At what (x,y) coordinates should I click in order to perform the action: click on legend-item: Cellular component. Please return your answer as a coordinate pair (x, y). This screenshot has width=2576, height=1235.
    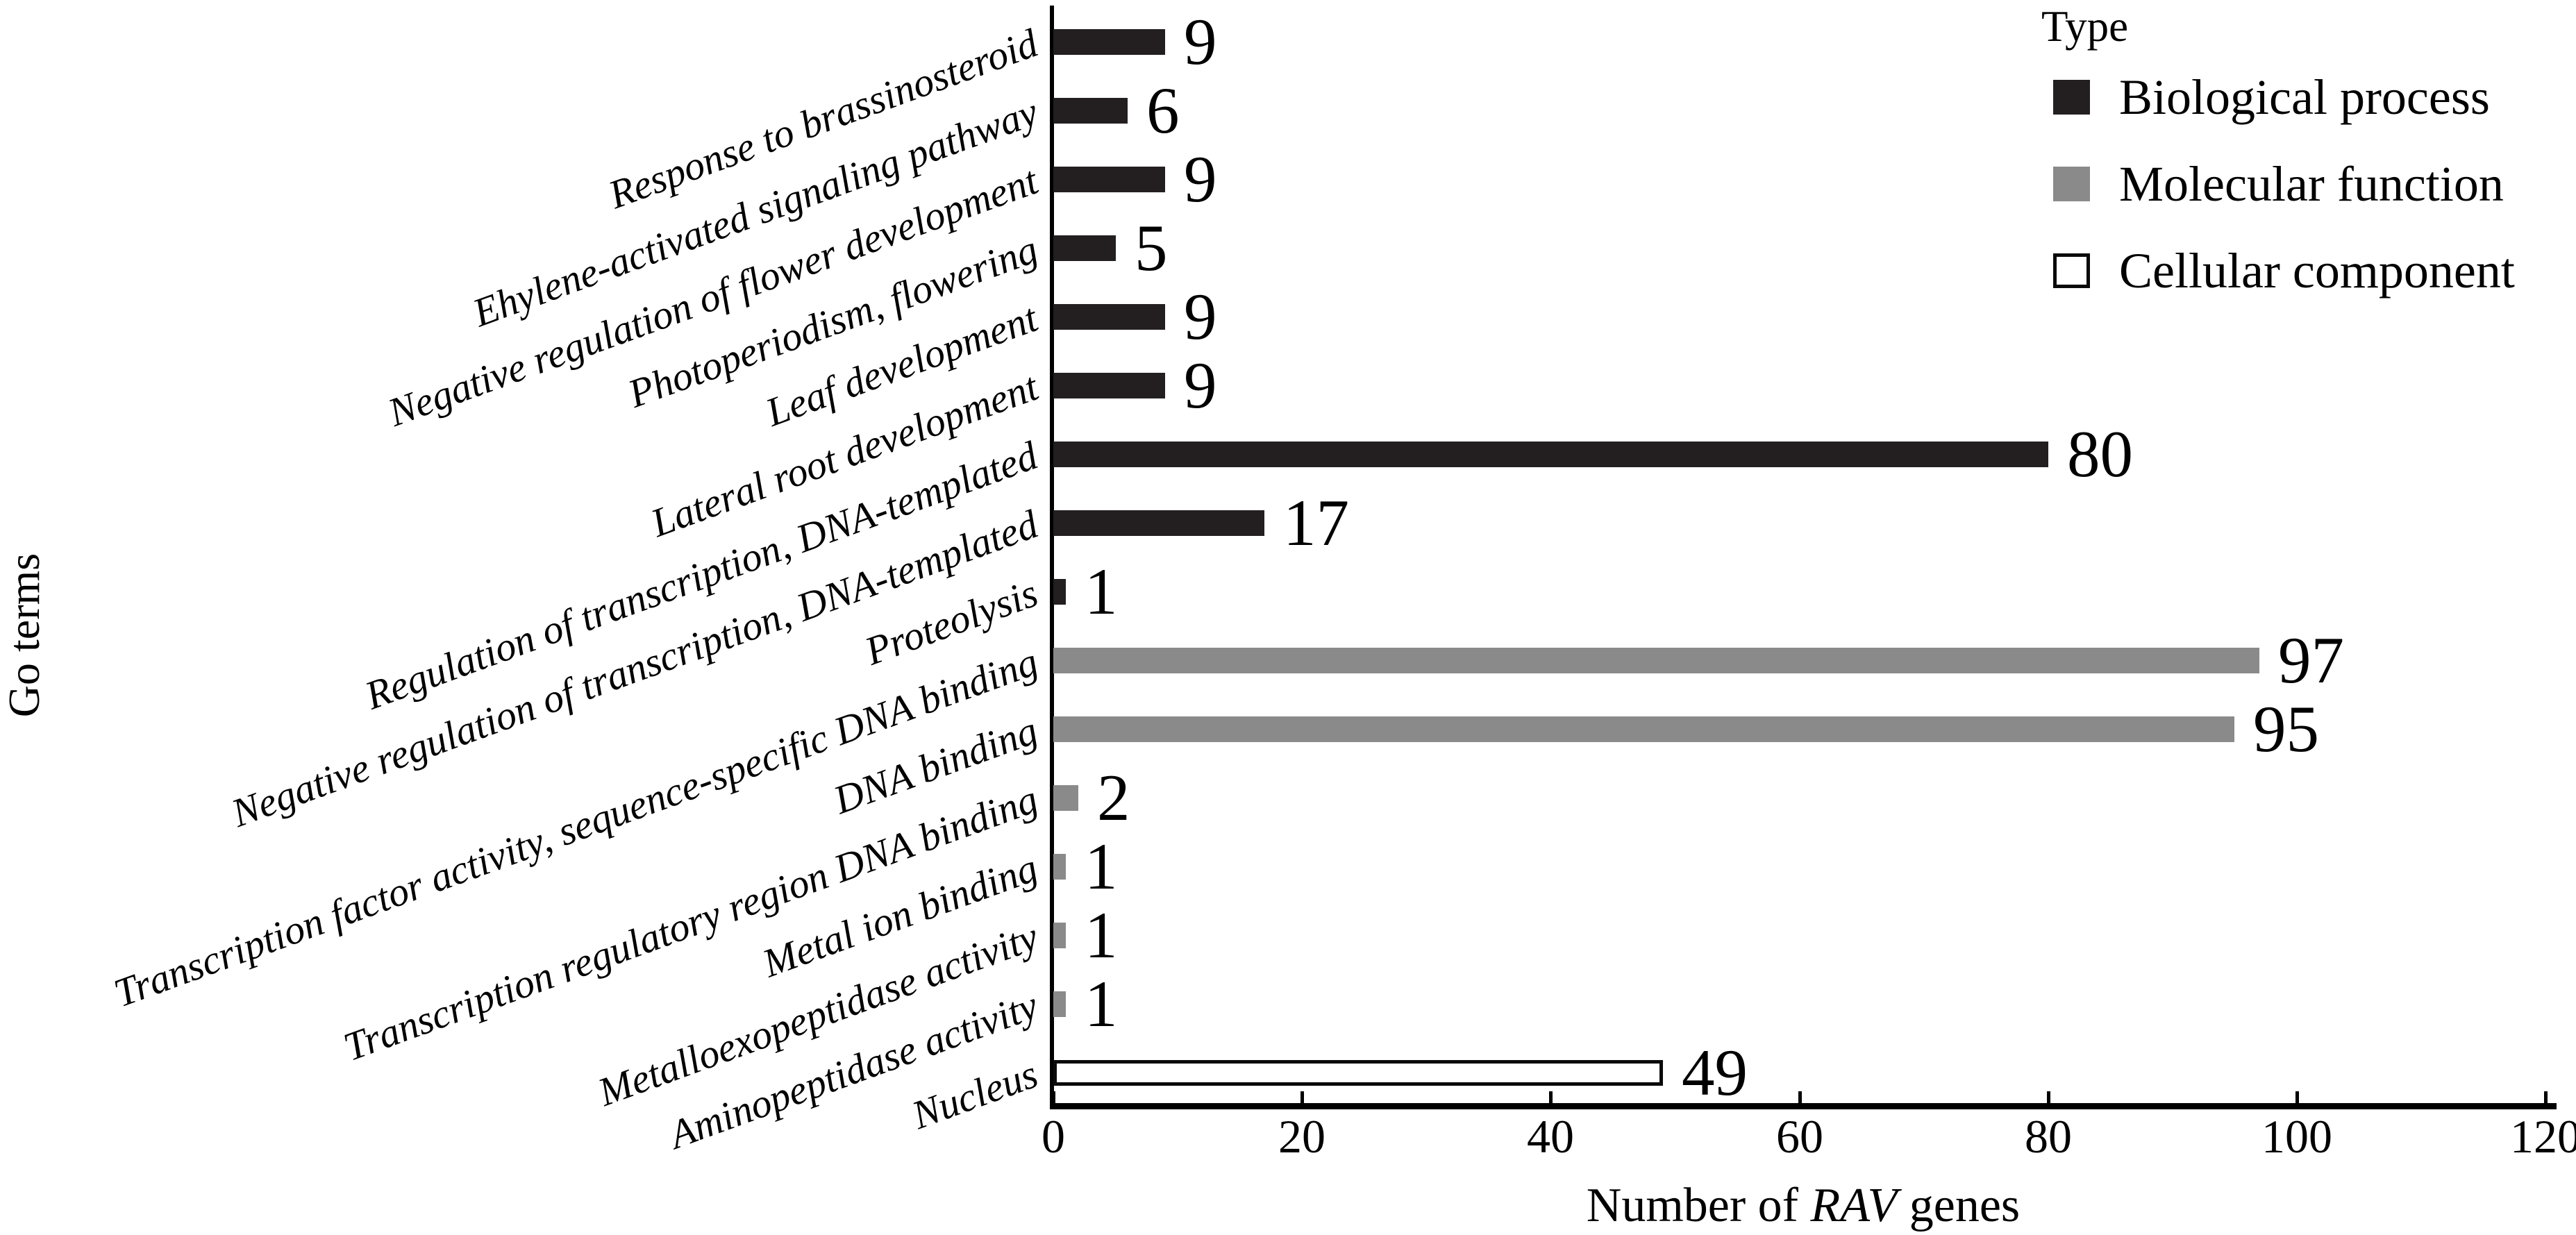
    Looking at the image, I should click on (2284, 271).